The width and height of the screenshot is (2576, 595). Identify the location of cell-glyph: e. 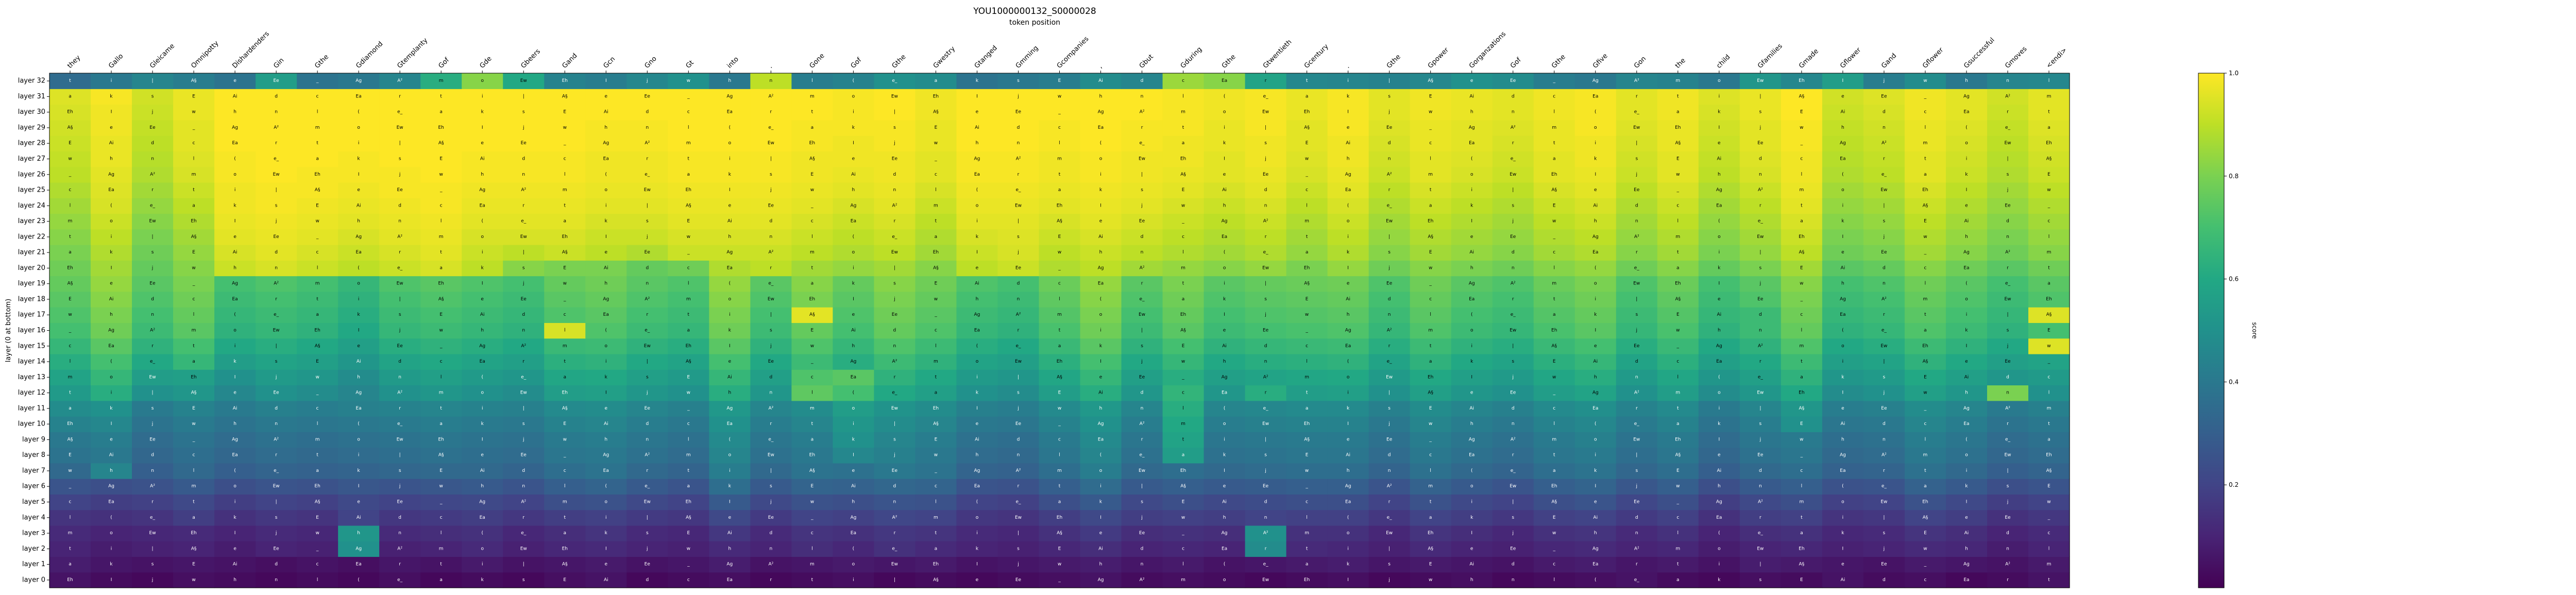
(1348, 127).